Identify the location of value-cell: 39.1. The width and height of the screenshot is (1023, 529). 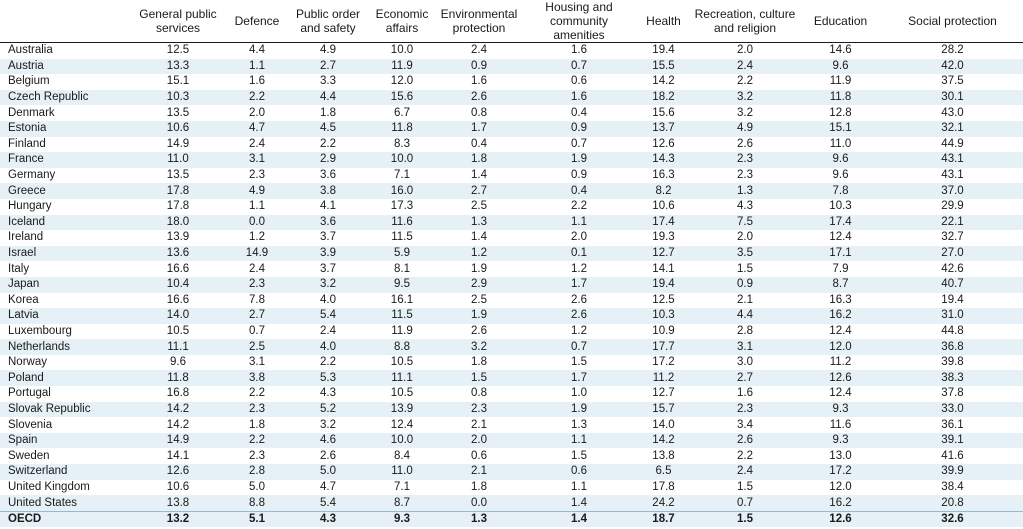
(952, 440).